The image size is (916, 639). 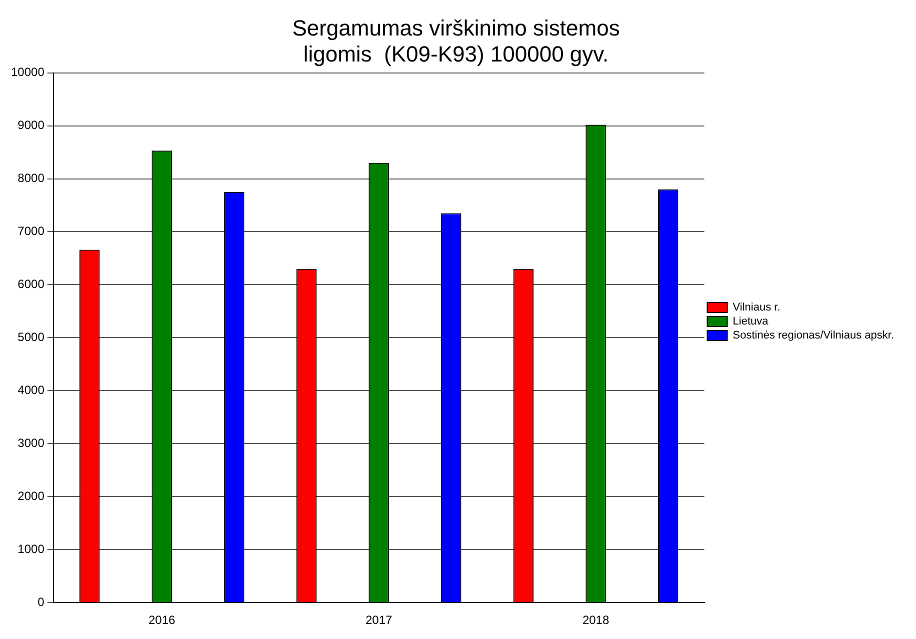 I want to click on y-tick-label: 1000, so click(x=31, y=549).